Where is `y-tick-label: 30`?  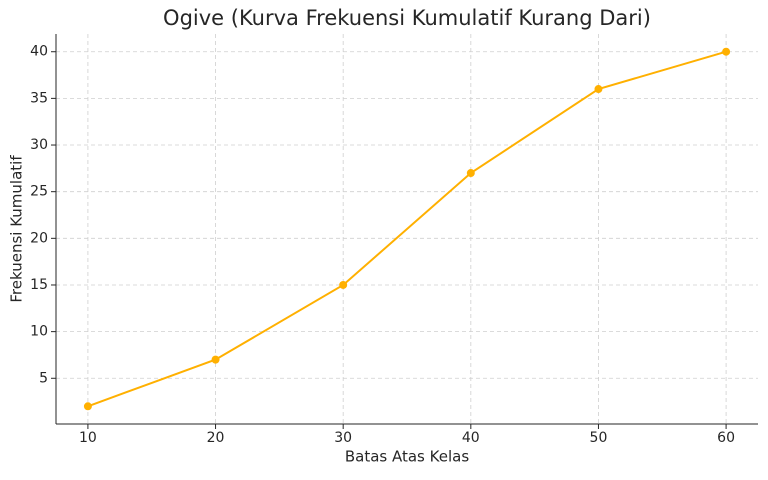 y-tick-label: 30 is located at coordinates (39, 145).